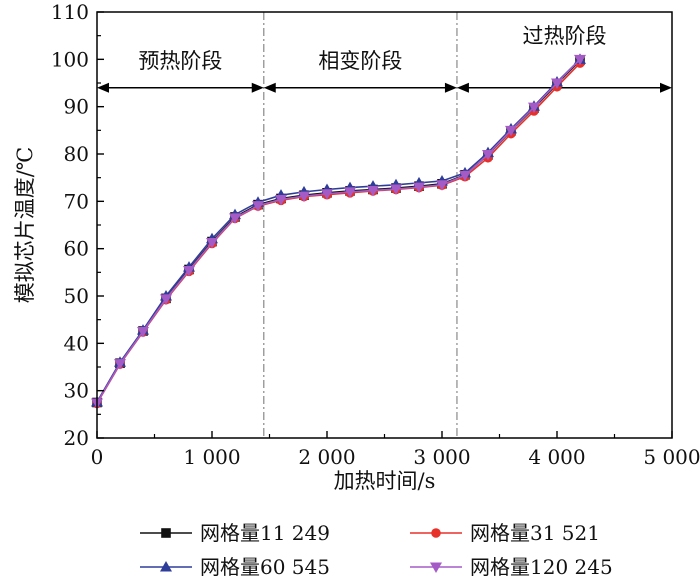  Describe the element at coordinates (76, 107) in the screenshot. I see `y-tick-label: 90` at that location.